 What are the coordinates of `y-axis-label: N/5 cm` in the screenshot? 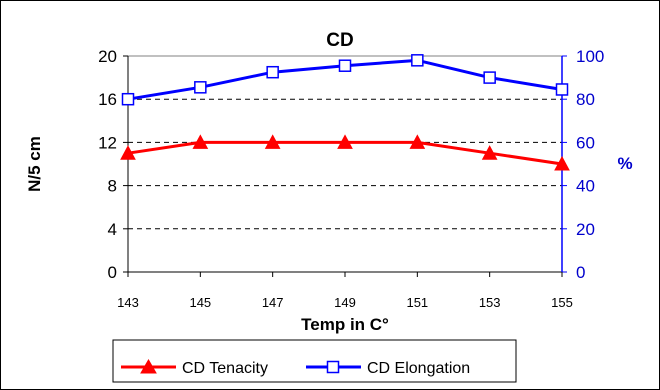 It's located at (34, 164).